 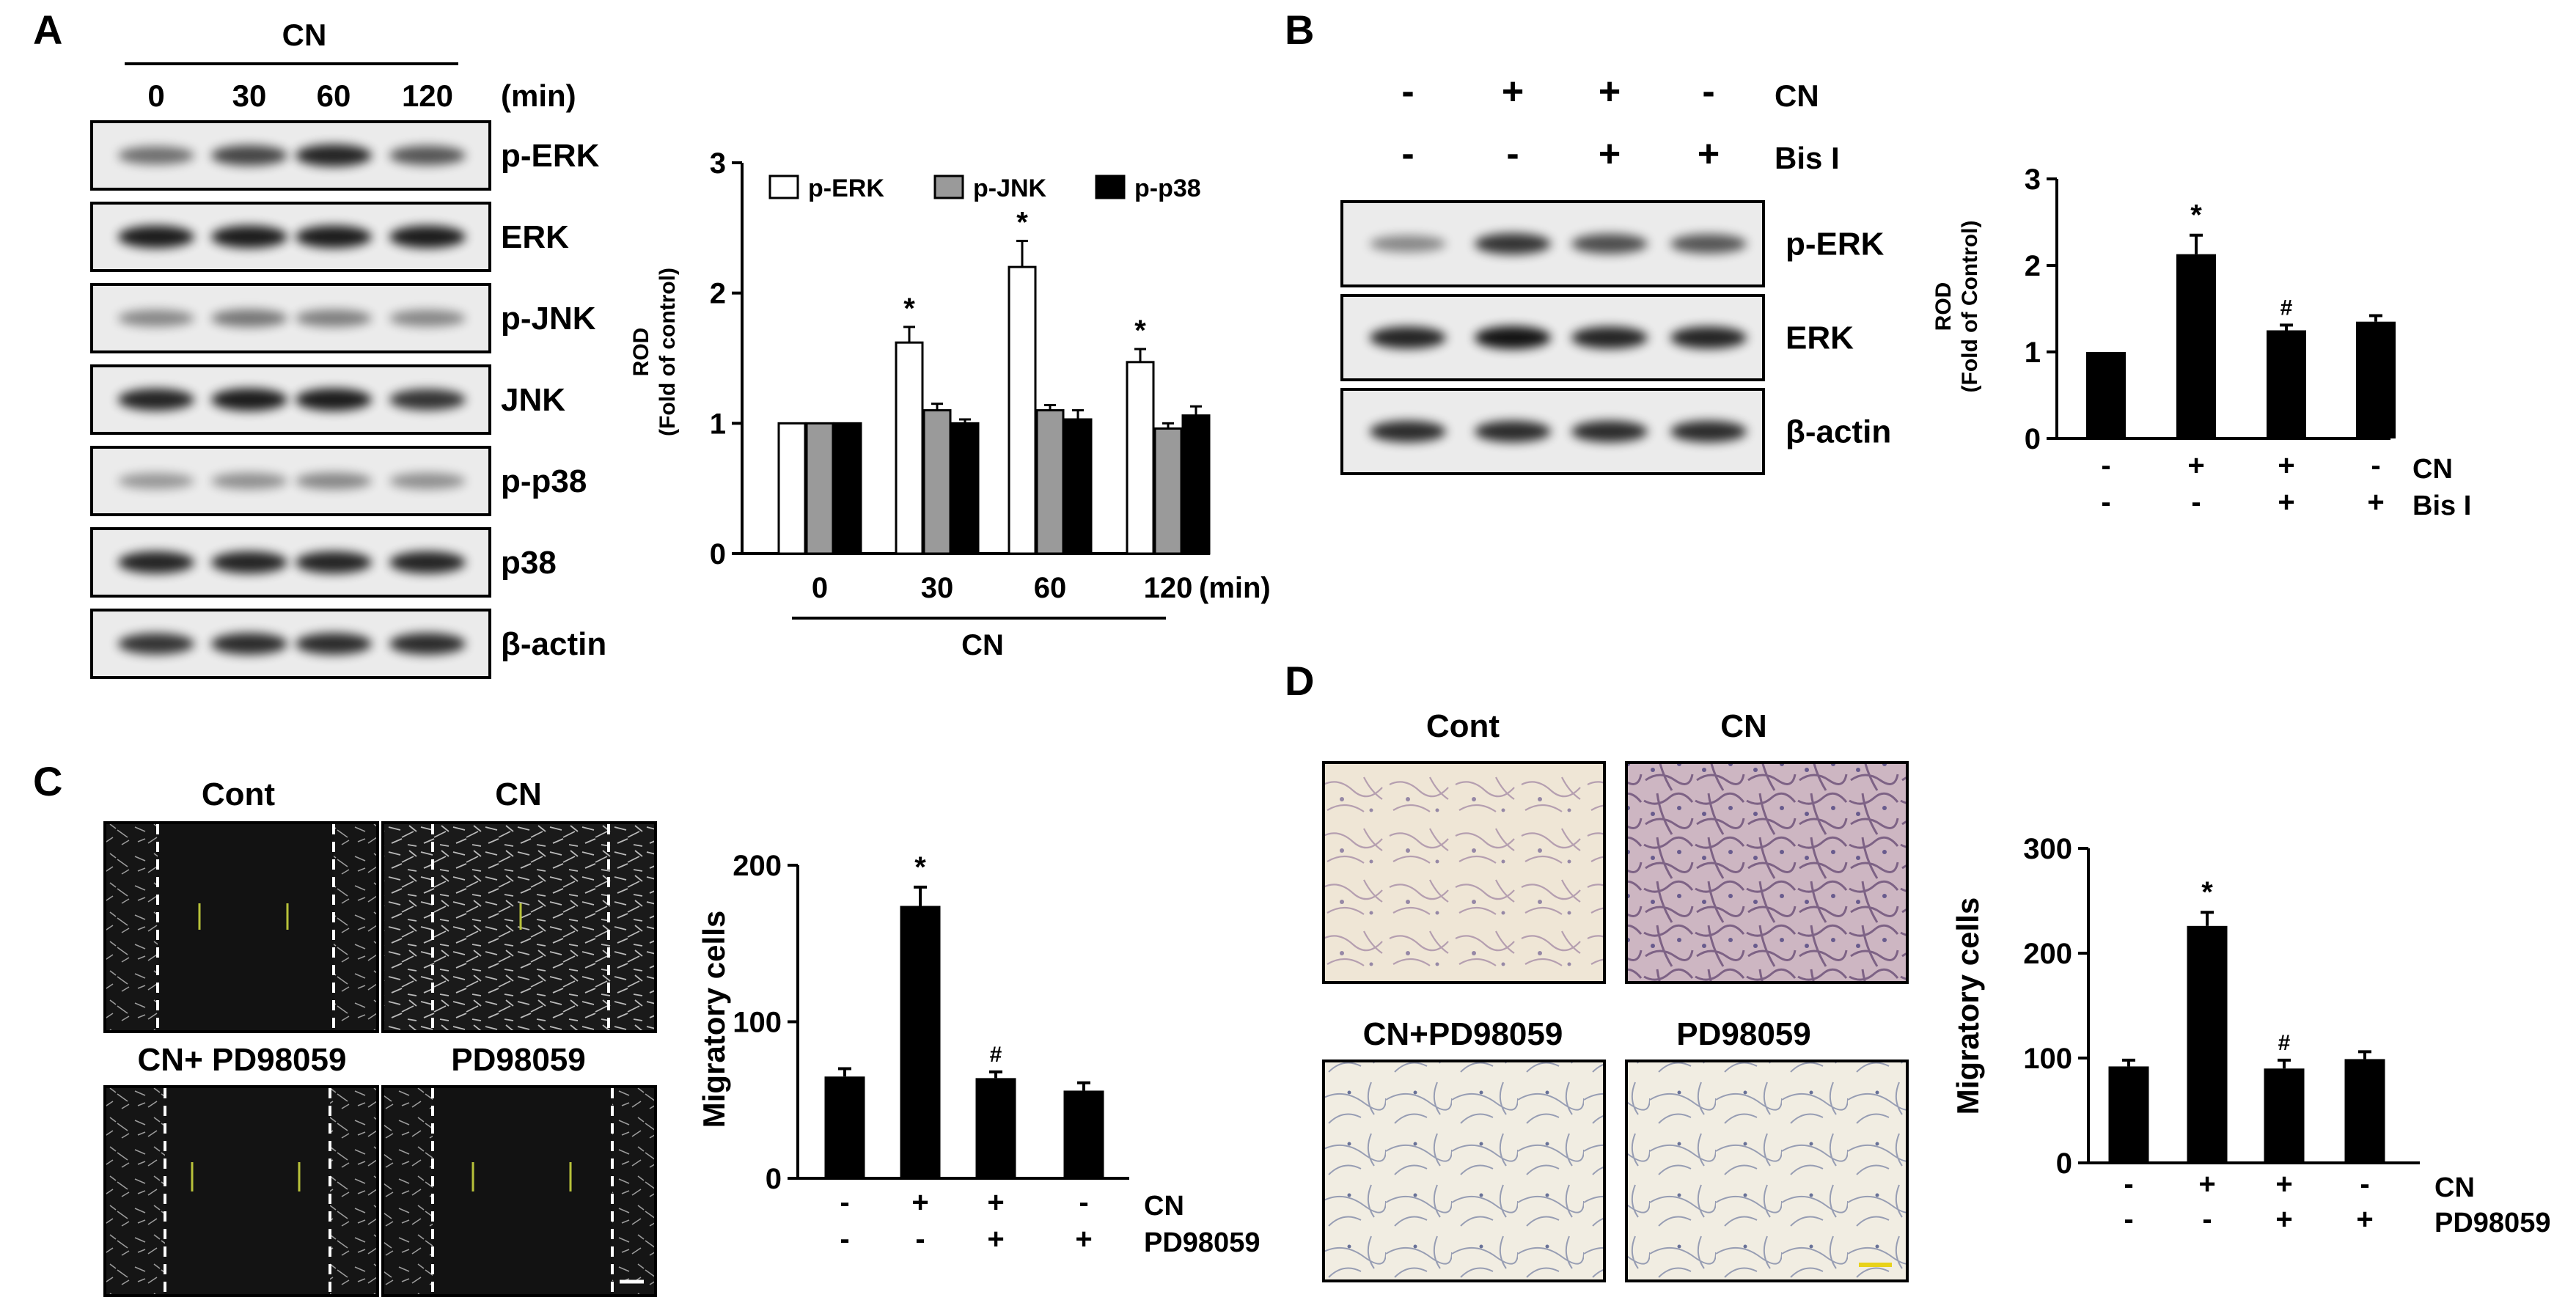 What do you see at coordinates (1168, 189) in the screenshot?
I see `legend-label: p-p38` at bounding box center [1168, 189].